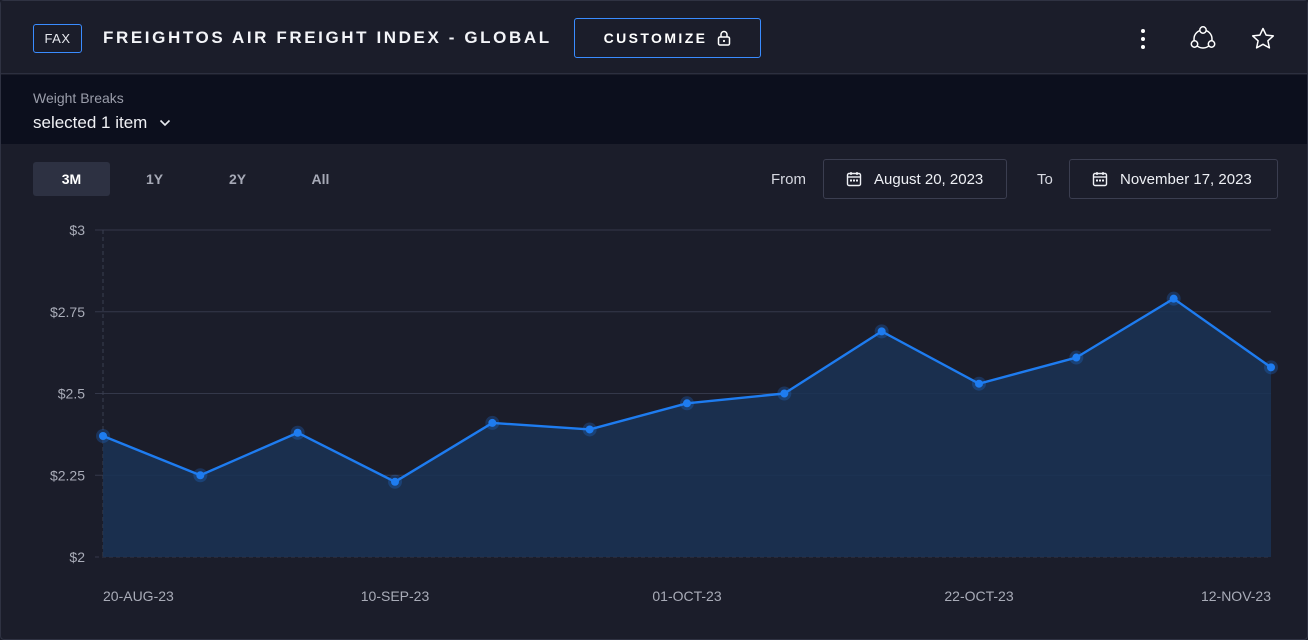  I want to click on tab-all: All, so click(320, 179).